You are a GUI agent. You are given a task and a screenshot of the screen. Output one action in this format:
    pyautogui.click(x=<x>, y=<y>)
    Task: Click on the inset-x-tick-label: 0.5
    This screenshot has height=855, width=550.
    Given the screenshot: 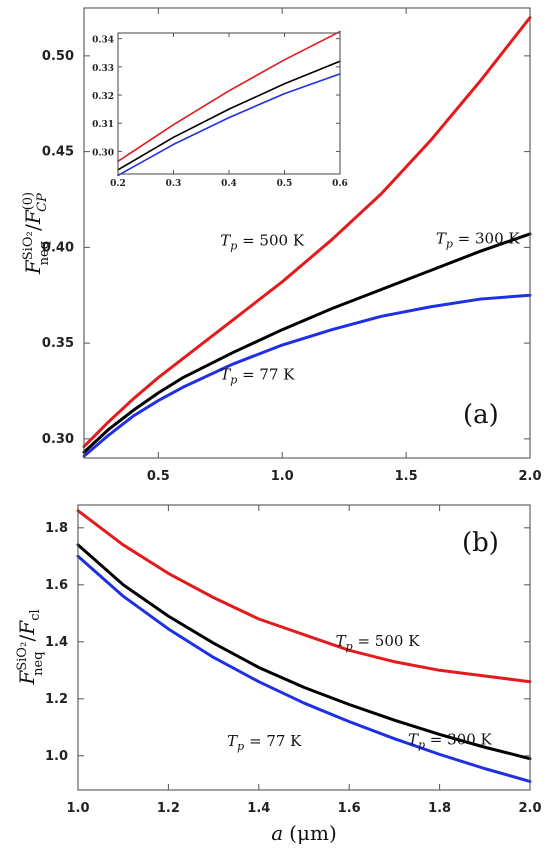 What is the action you would take?
    pyautogui.click(x=285, y=184)
    